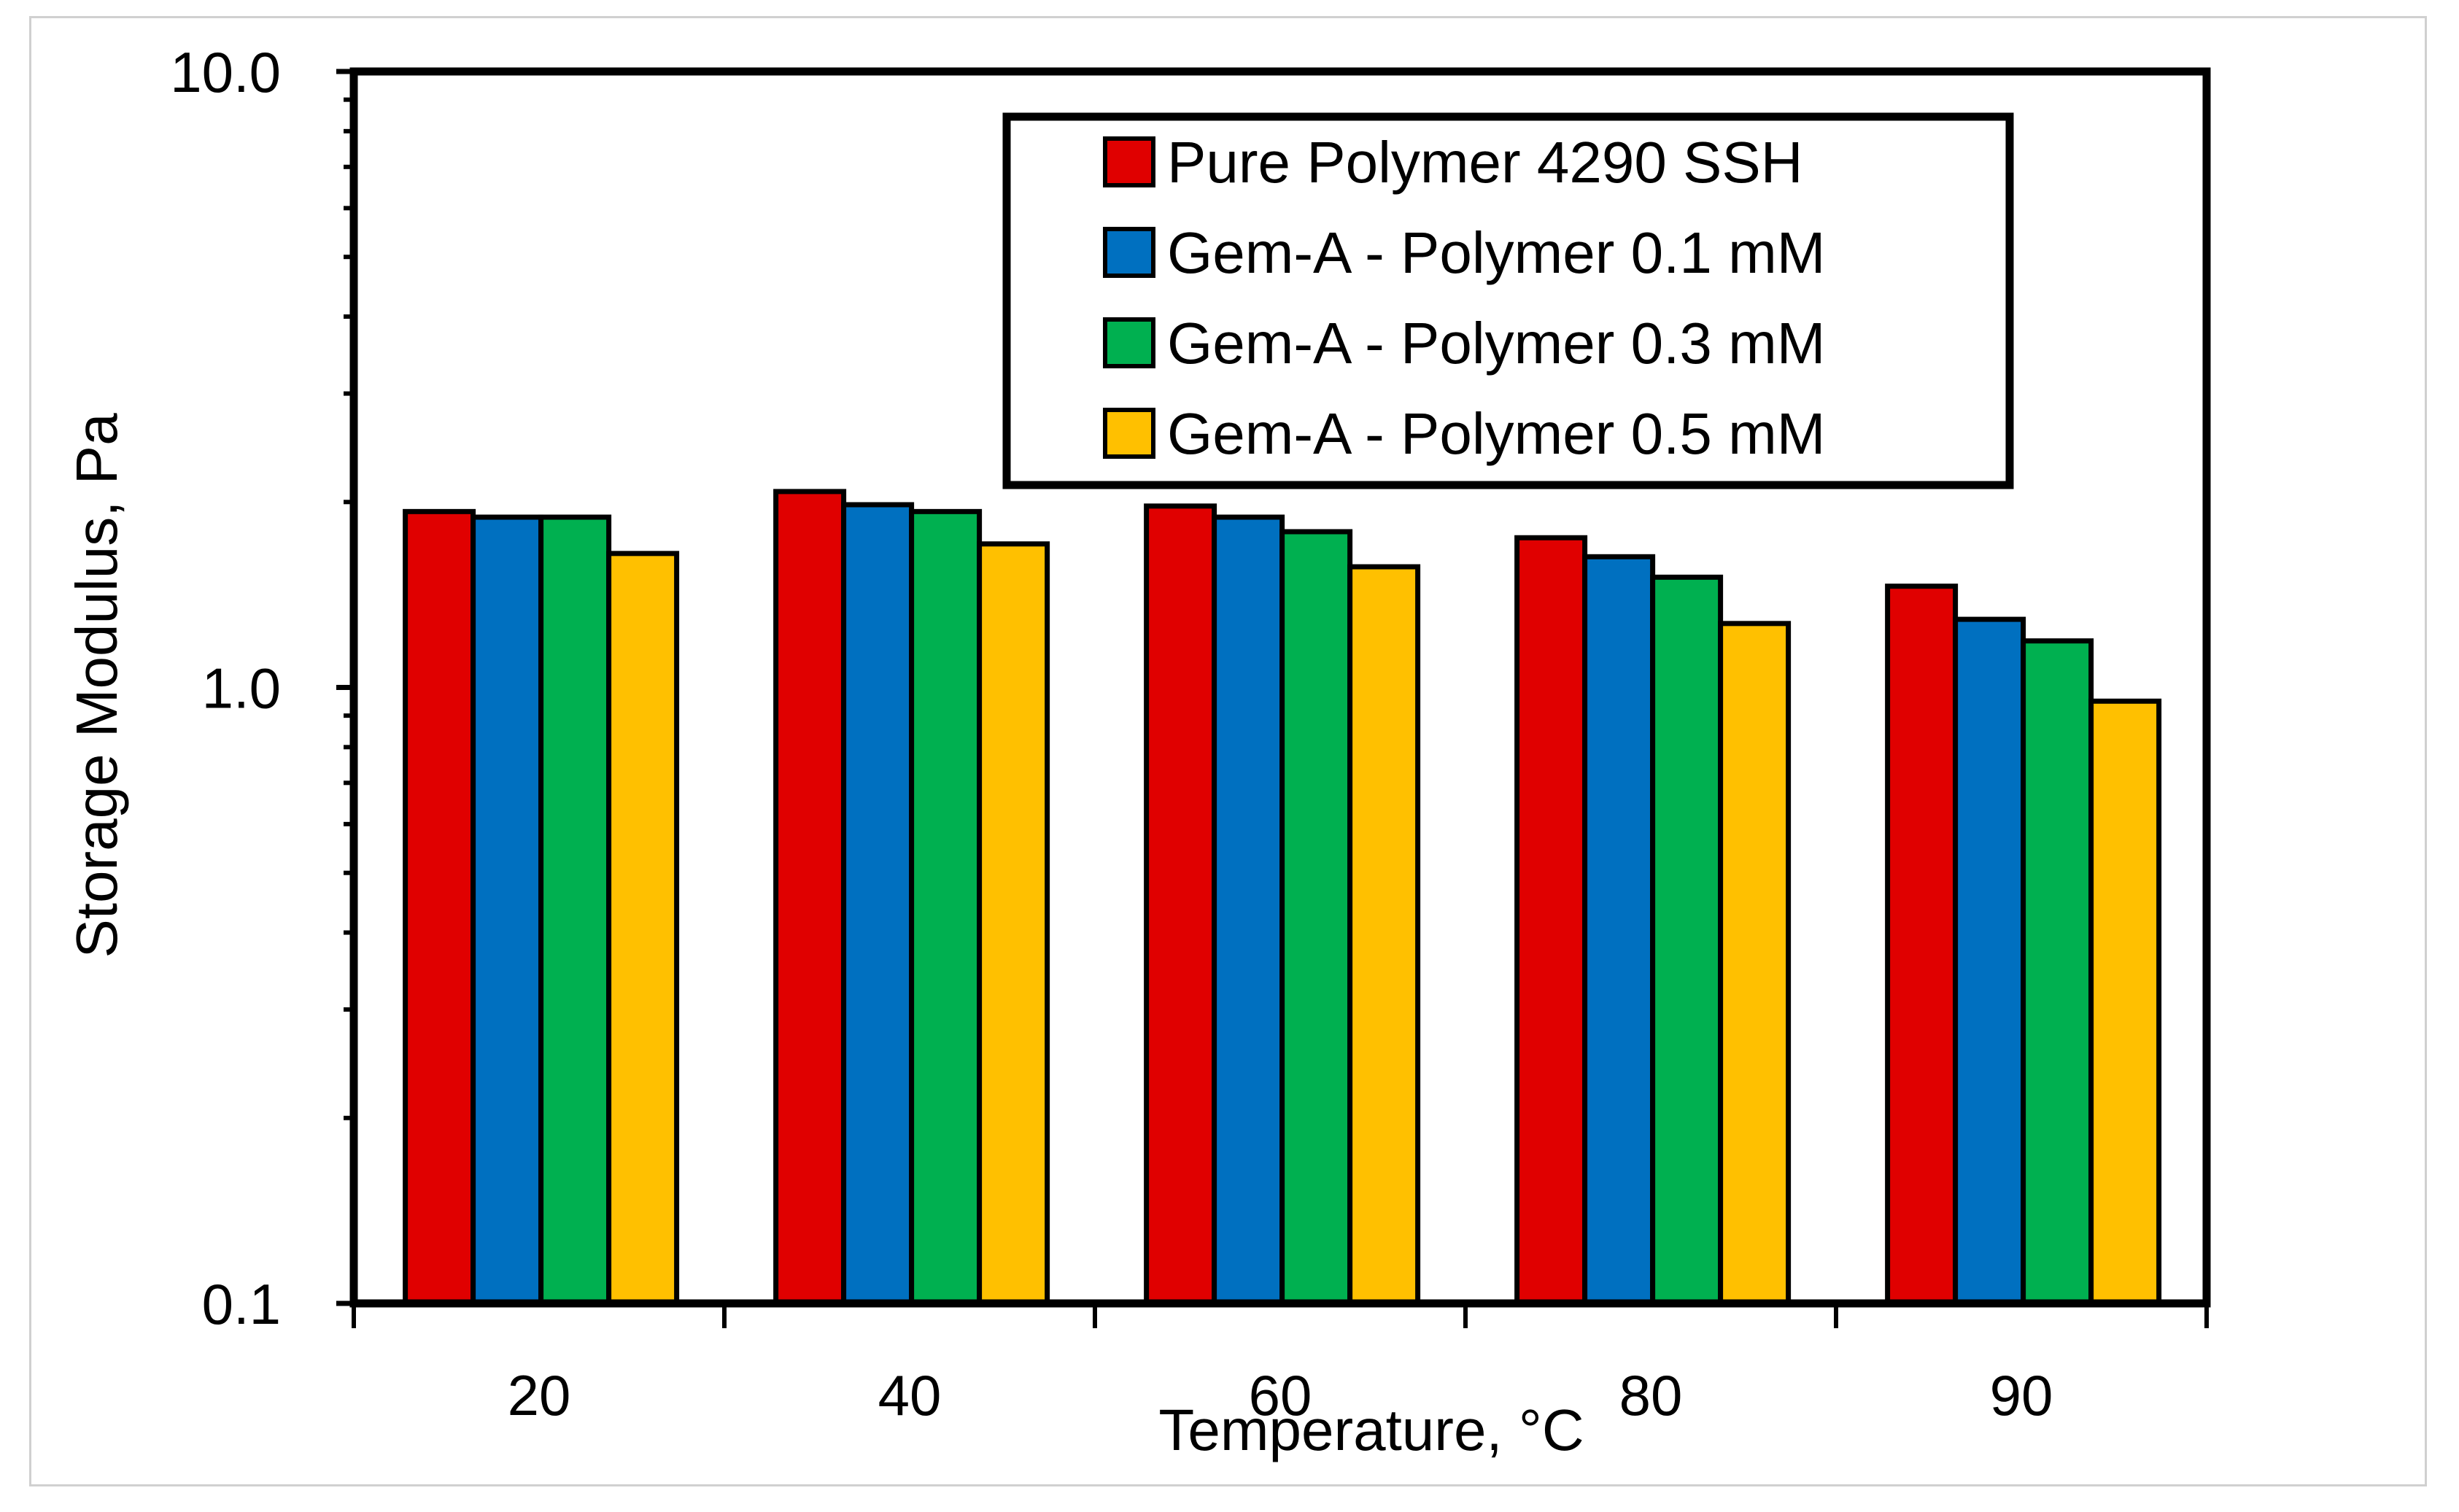 The image size is (2459, 1512). Describe the element at coordinates (1280, 1395) in the screenshot. I see `x-tick-label: 60` at that location.